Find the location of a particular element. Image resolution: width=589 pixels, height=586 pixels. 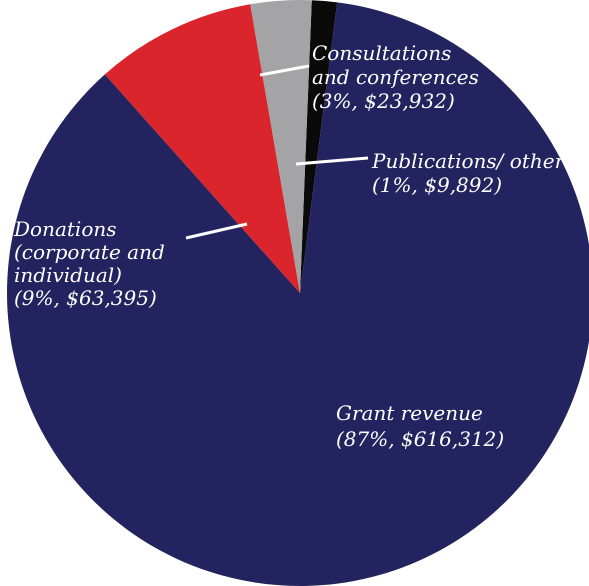

slice-label-line: (3%, $23,932) is located at coordinates (383, 101).